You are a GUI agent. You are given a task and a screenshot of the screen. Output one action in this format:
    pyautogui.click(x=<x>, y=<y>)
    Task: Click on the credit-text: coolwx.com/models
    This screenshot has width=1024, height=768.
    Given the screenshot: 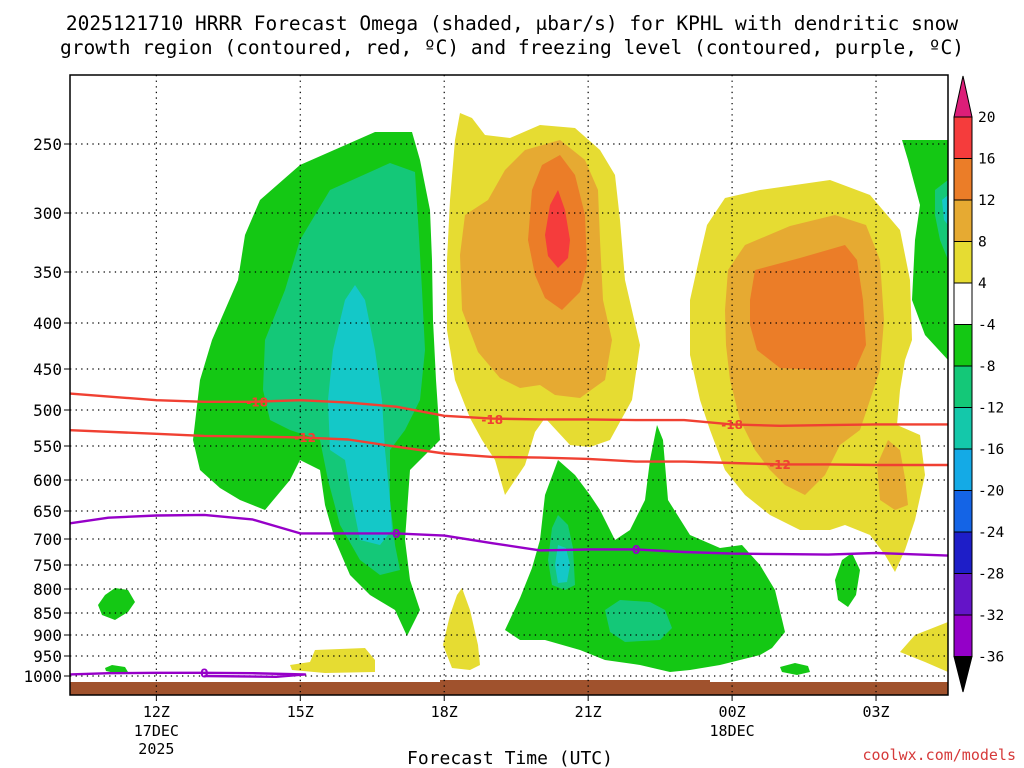 What is the action you would take?
    pyautogui.click(x=939, y=755)
    